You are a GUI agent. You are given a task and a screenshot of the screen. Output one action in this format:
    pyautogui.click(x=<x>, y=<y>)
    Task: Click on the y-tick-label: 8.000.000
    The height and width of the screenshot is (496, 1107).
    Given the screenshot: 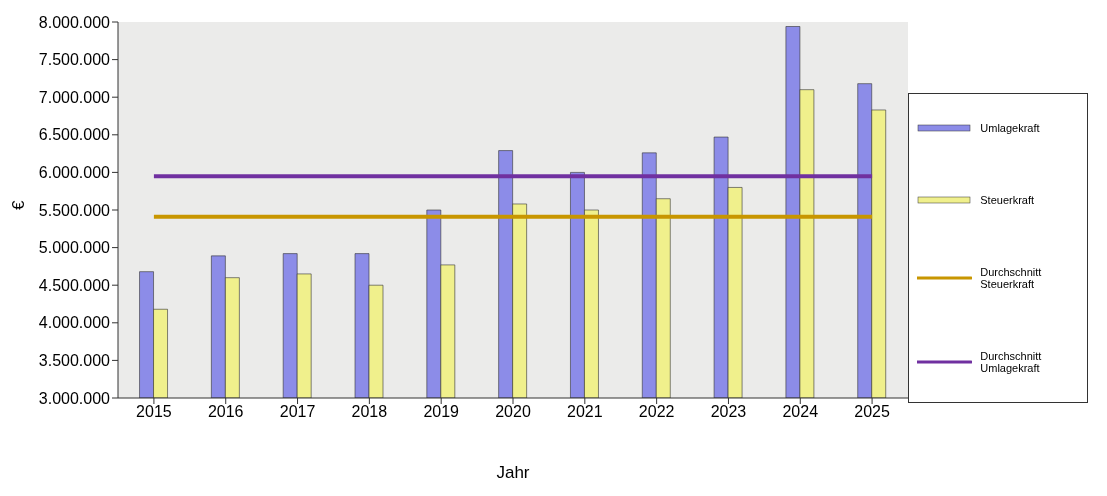 What is the action you would take?
    pyautogui.click(x=74, y=22)
    